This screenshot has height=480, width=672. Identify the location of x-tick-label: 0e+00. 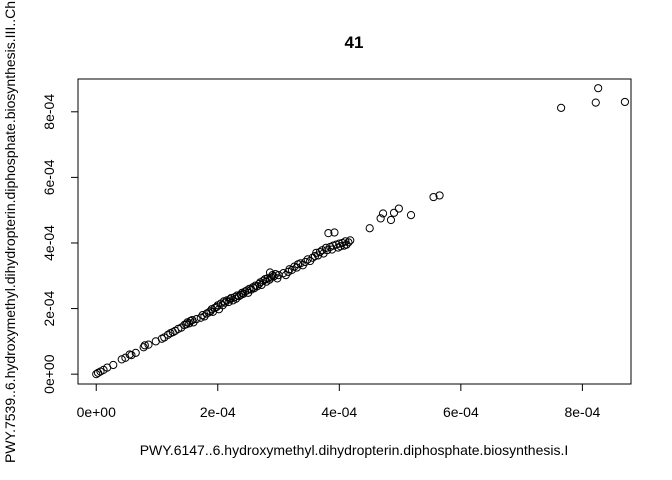
(97, 412).